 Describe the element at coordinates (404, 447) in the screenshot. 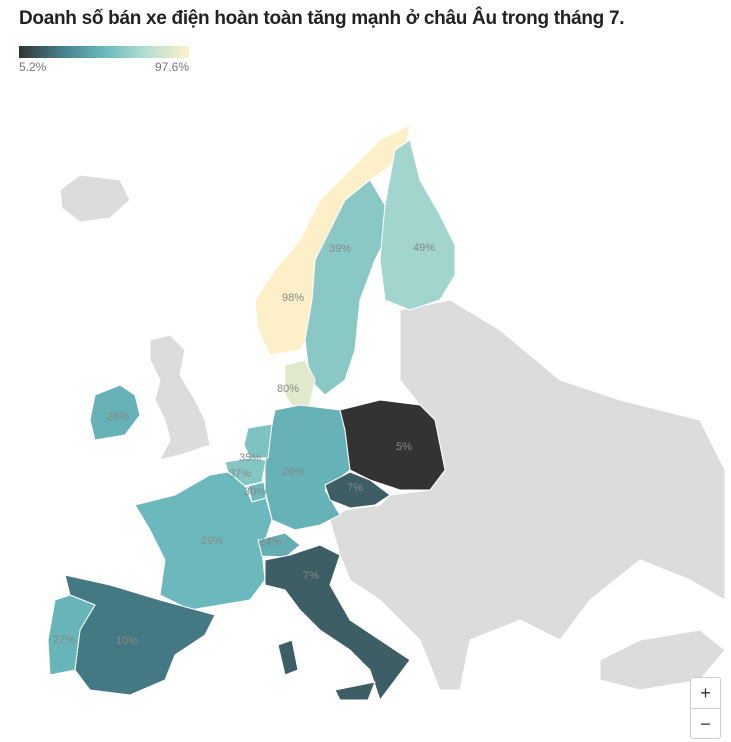

I see `region-label: 5%` at that location.